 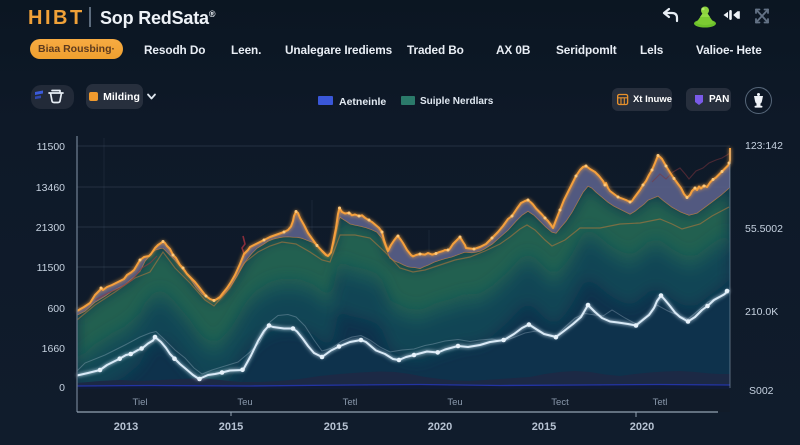 I want to click on svg-text: 0, so click(x=62, y=388).